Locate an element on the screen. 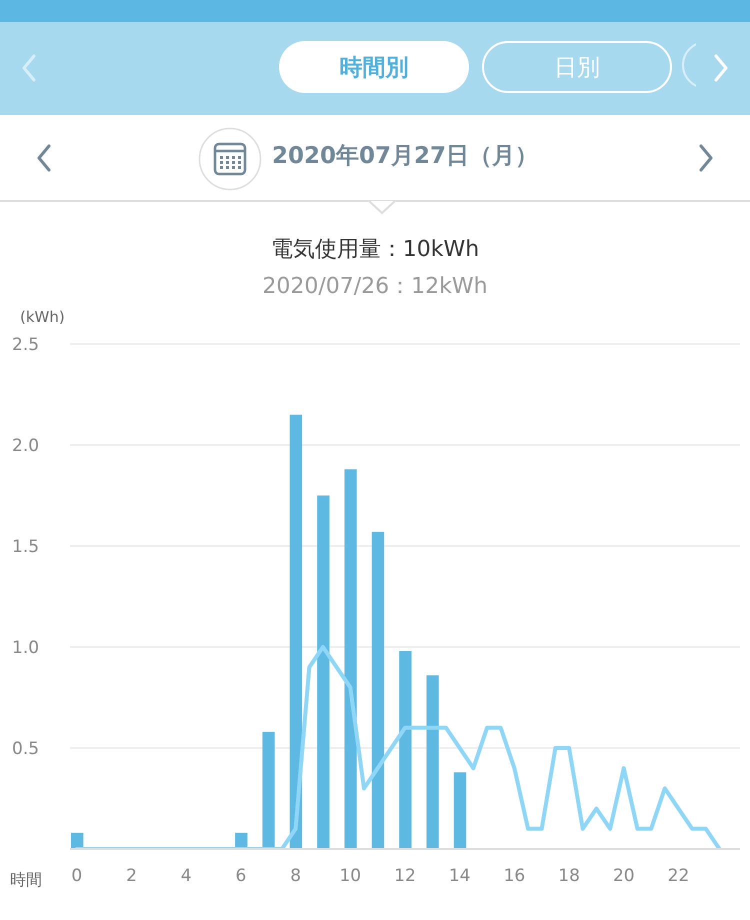 The image size is (750, 920). y-tick-label: 0.5 is located at coordinates (26, 749).